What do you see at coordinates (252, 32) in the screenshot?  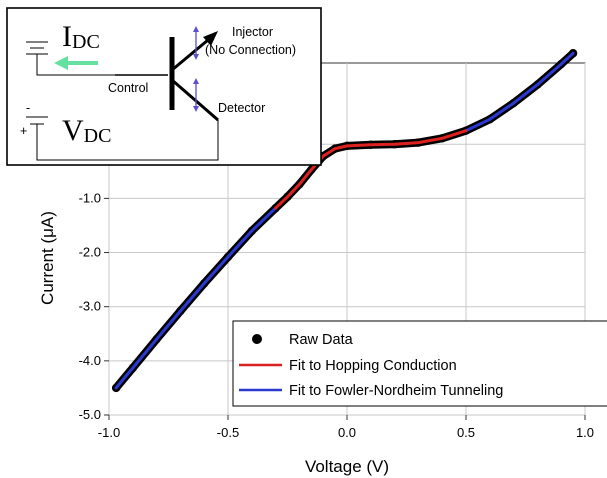 I see `injector-label: Injector` at bounding box center [252, 32].